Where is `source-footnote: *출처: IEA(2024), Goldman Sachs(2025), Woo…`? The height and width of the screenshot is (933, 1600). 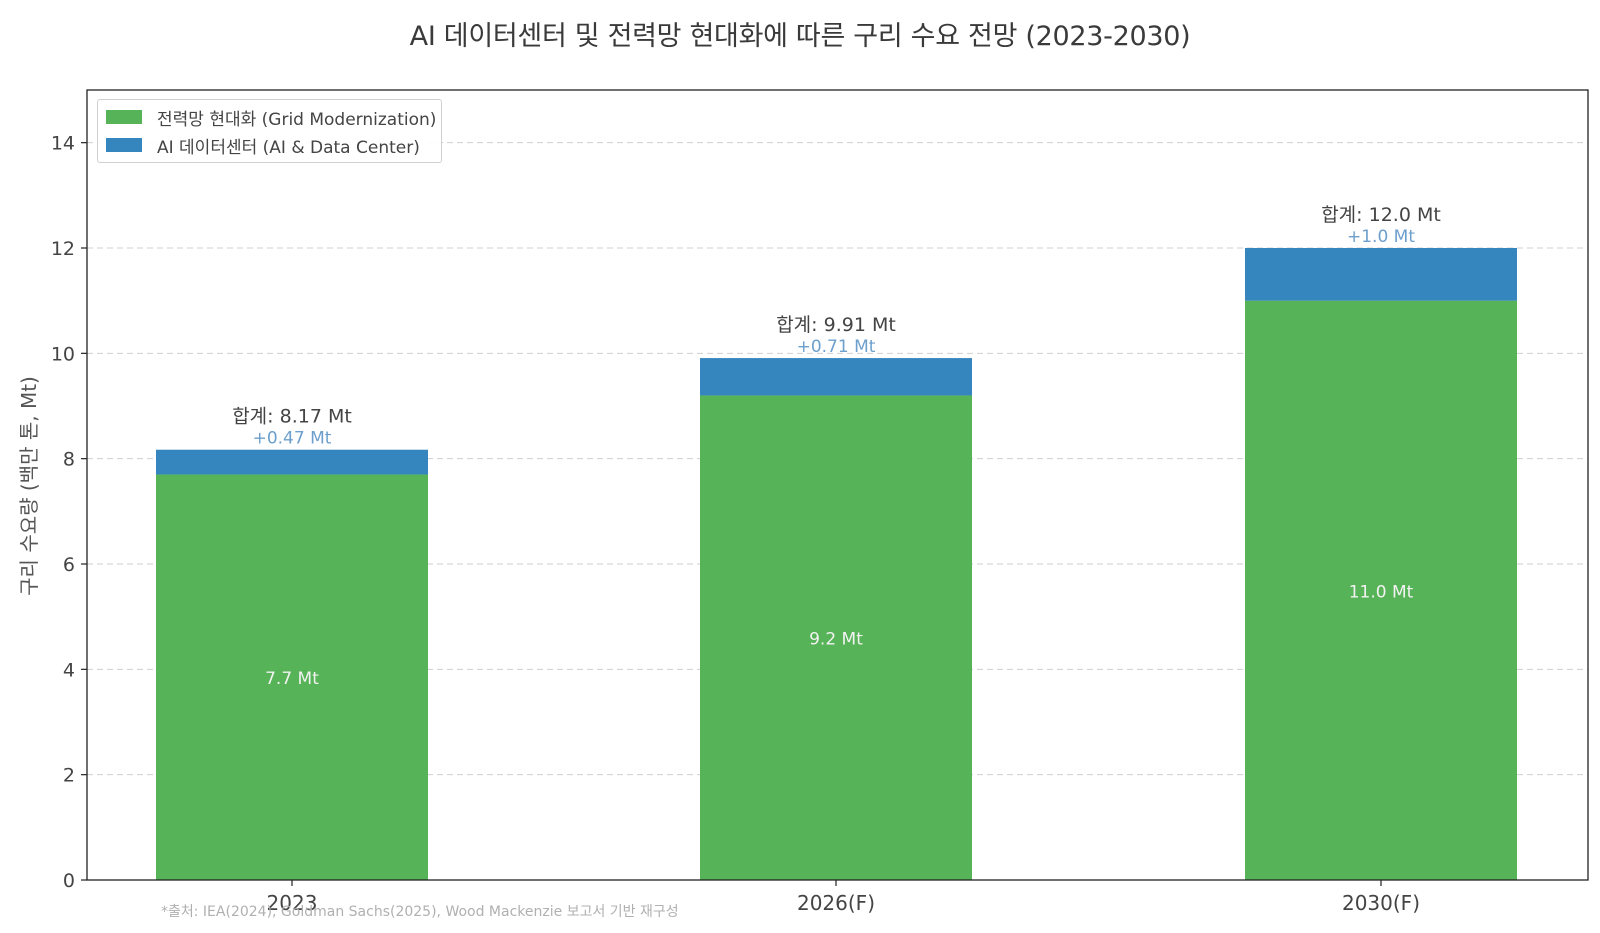
source-footnote: *출처: IEA(2024), Goldman Sachs(2025), Woo… is located at coordinates (420, 912).